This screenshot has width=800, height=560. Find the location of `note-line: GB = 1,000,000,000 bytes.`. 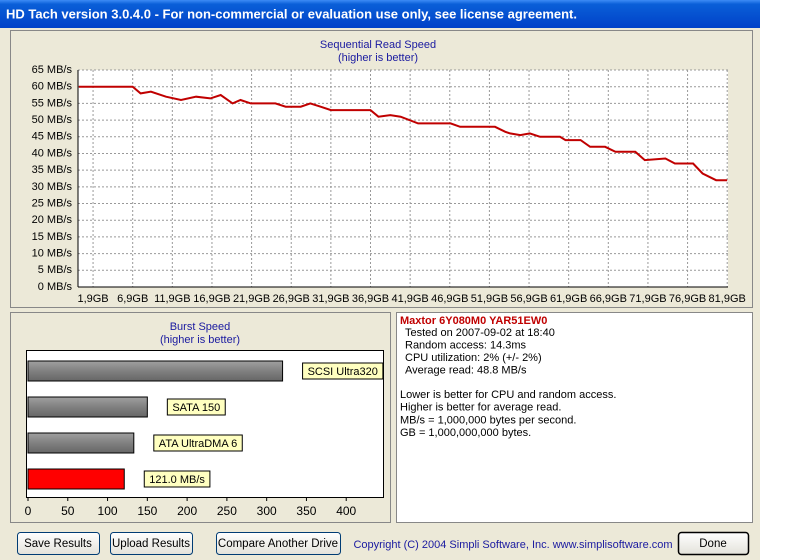

note-line: GB = 1,000,000,000 bytes. is located at coordinates (465, 433).